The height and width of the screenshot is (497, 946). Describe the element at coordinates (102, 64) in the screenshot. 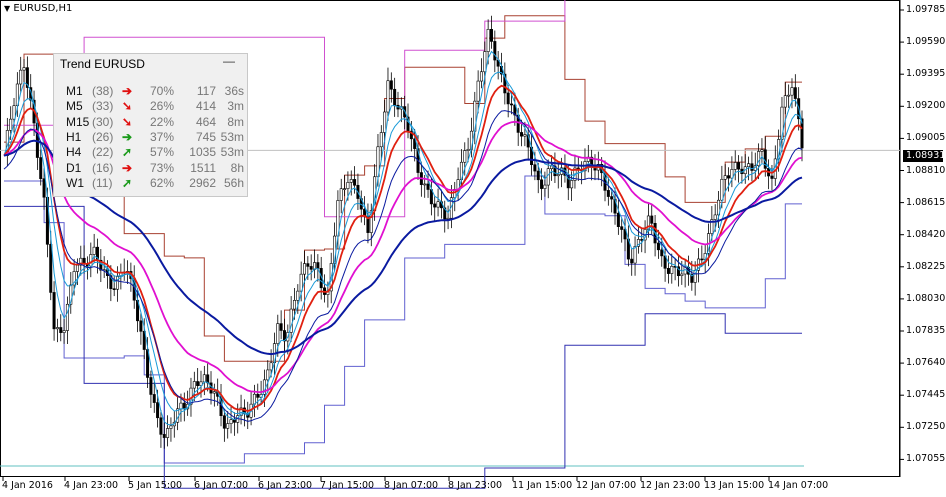

I see `trend-panel-title: Trend EURUSD` at that location.